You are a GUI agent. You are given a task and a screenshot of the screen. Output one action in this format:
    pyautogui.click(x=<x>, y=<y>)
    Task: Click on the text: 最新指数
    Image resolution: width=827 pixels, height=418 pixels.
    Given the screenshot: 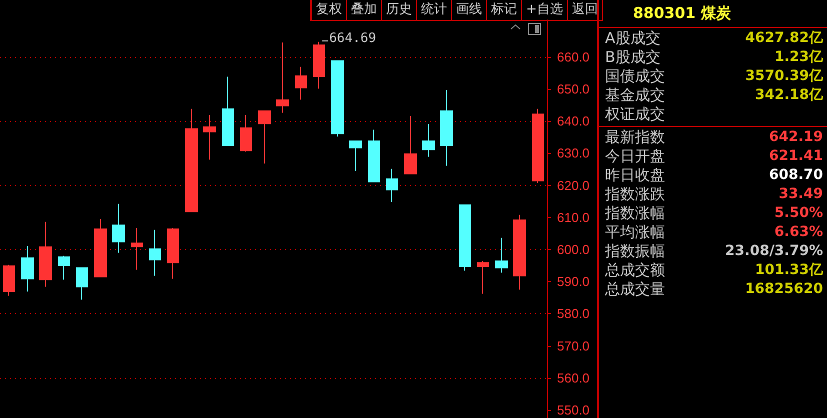 What is the action you would take?
    pyautogui.click(x=635, y=137)
    